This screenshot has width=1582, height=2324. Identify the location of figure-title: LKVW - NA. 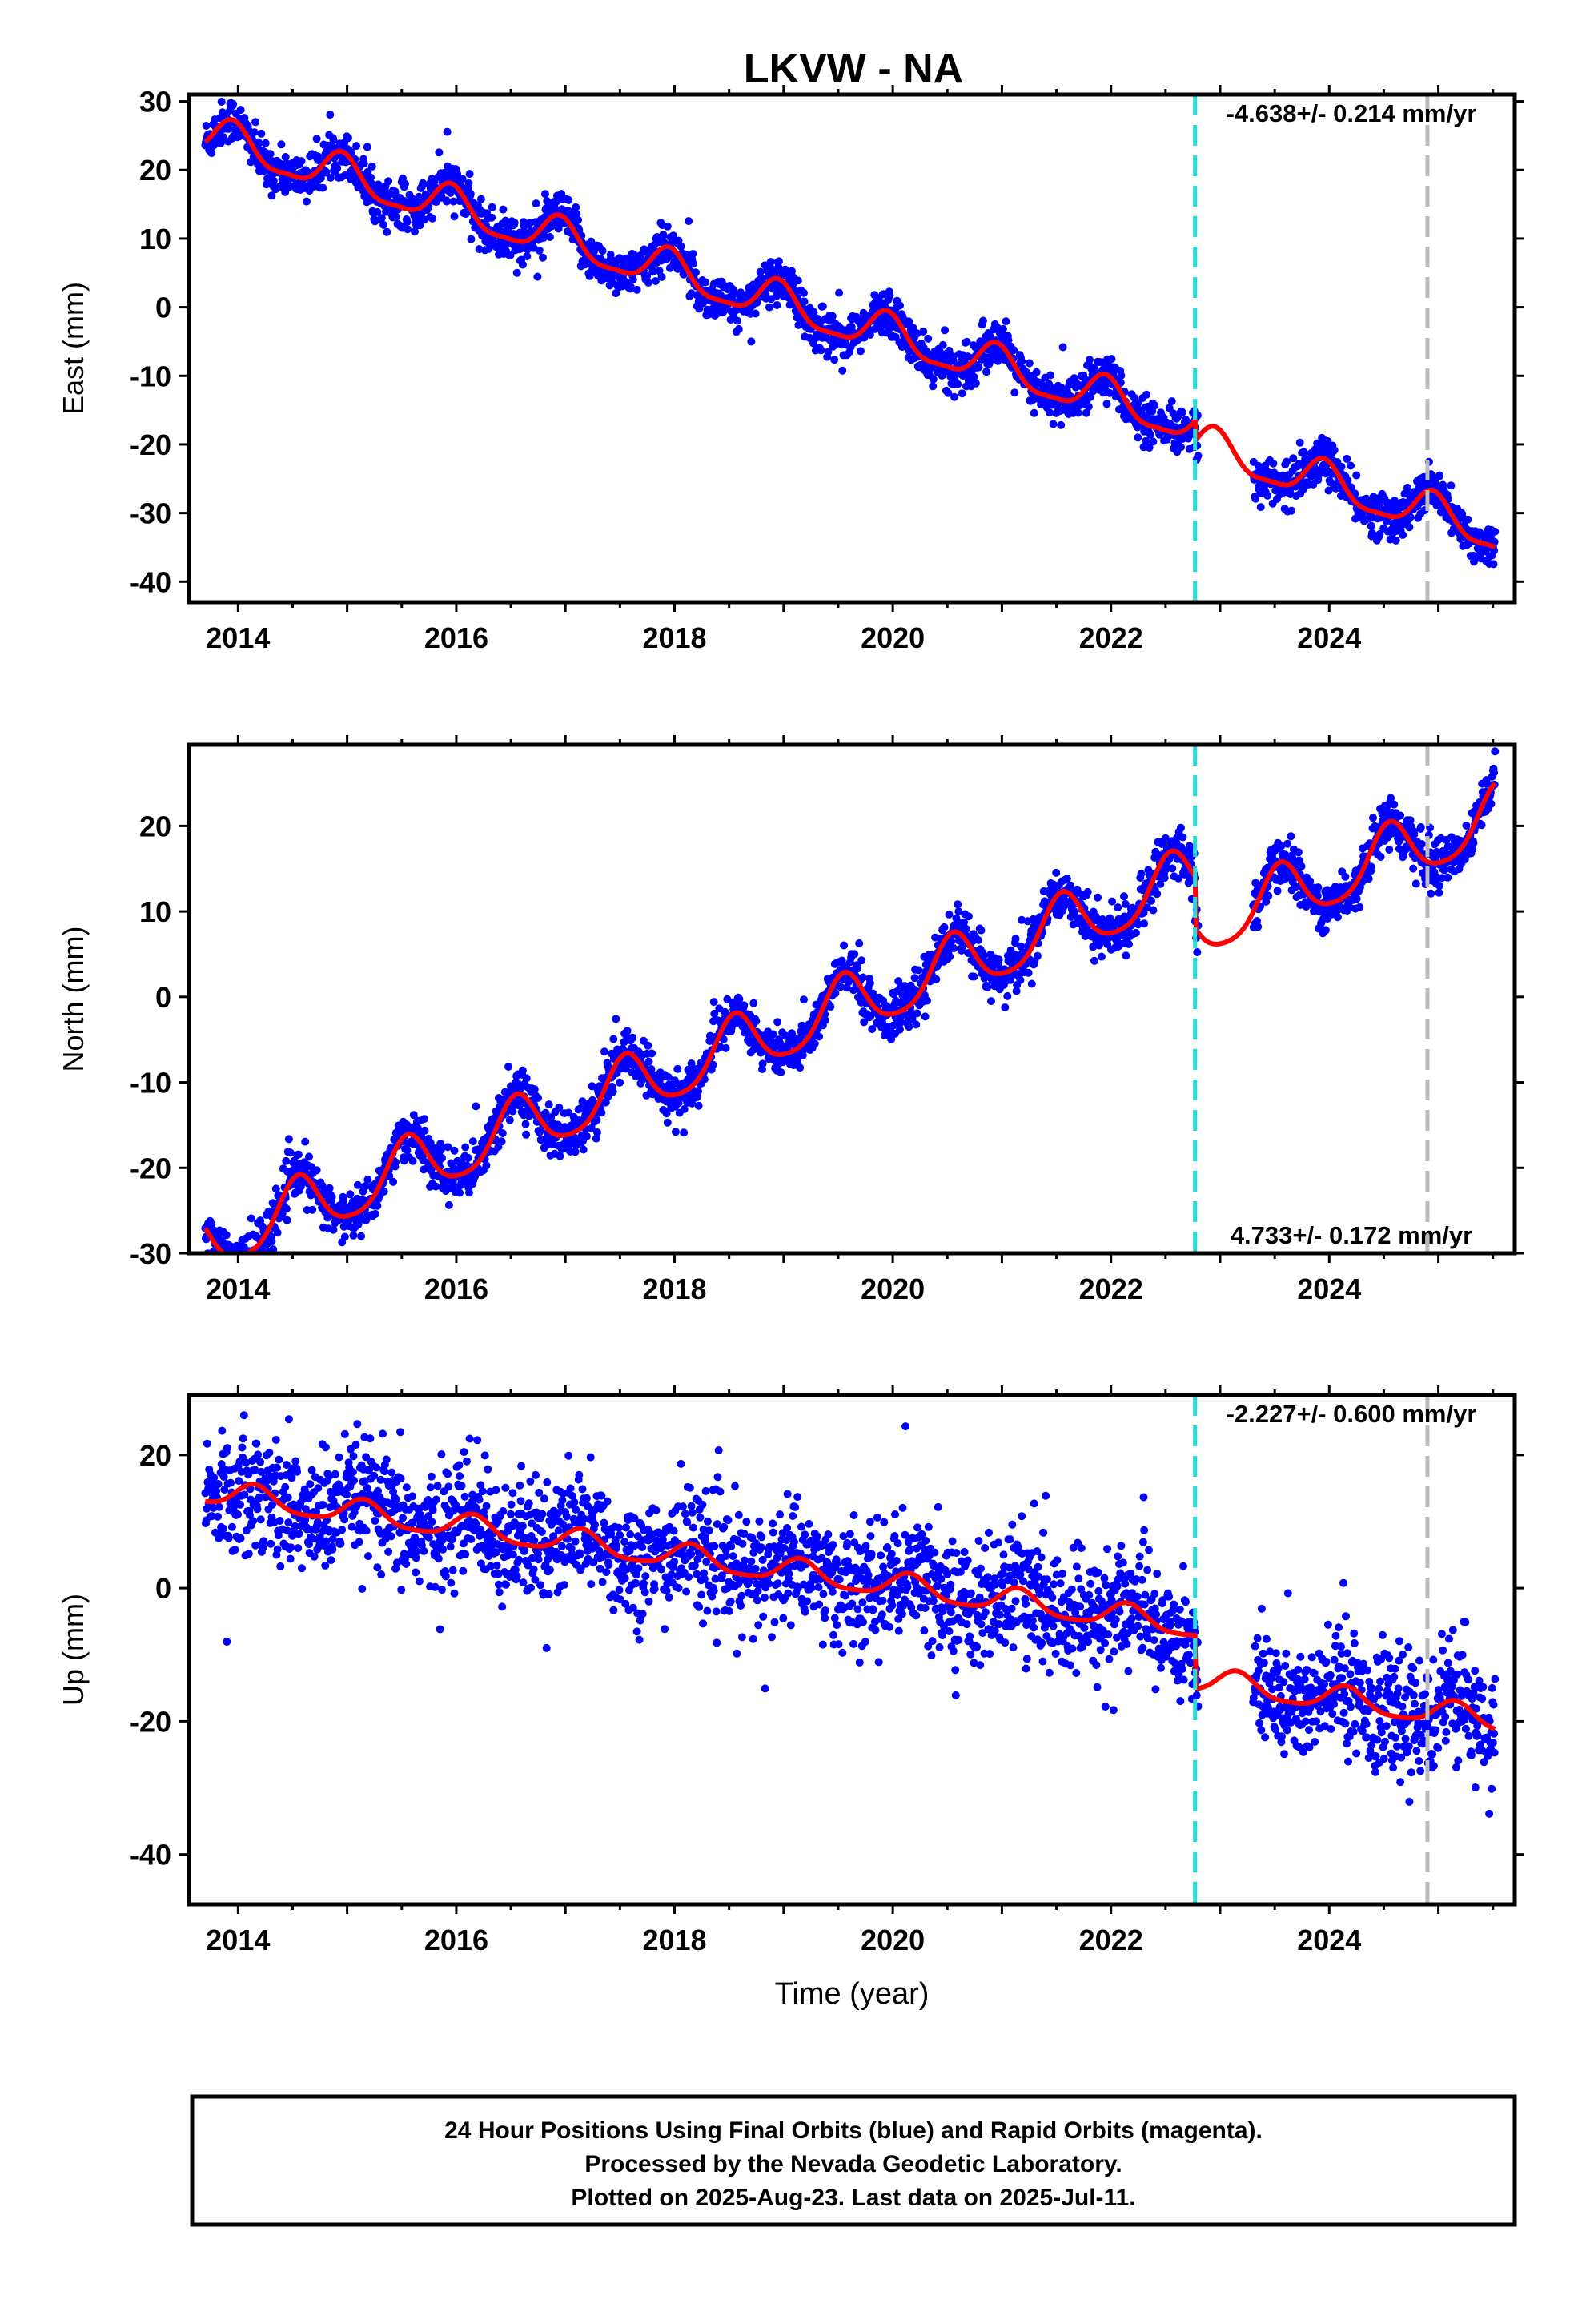
(853, 69).